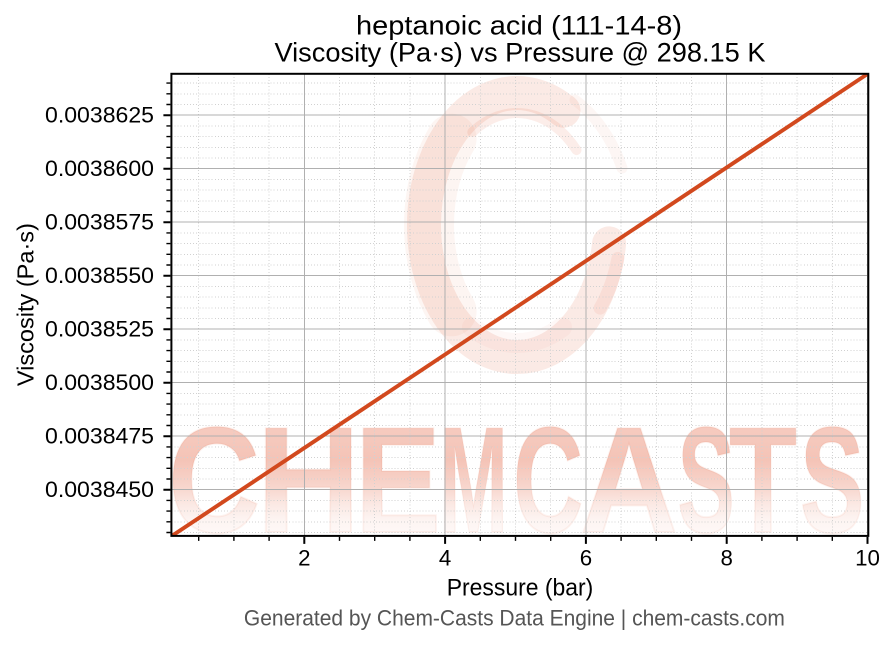  Describe the element at coordinates (99, 275) in the screenshot. I see `svg-text: 0.0038550` at that location.